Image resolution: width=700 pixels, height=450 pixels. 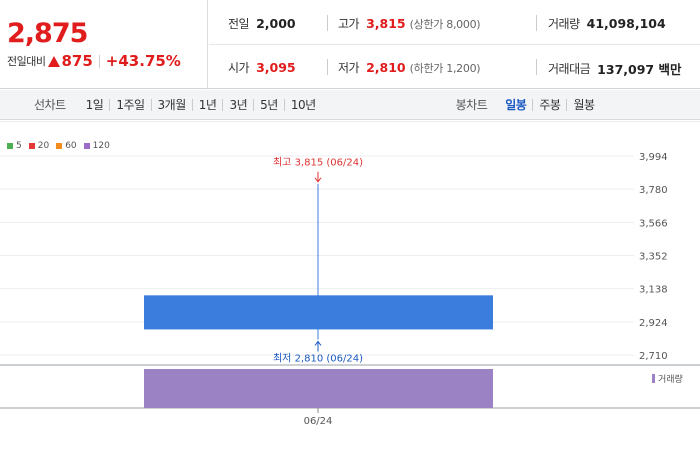 What do you see at coordinates (653, 356) in the screenshot?
I see `y-tick-label: 2,710` at bounding box center [653, 356].